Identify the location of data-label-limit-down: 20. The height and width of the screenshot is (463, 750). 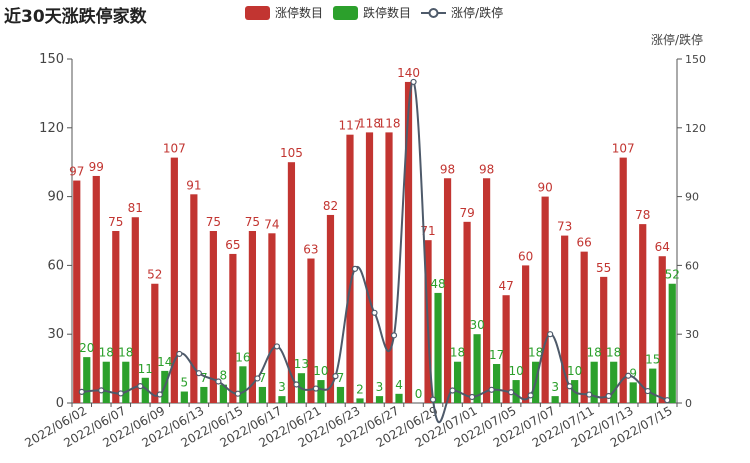
(86, 348).